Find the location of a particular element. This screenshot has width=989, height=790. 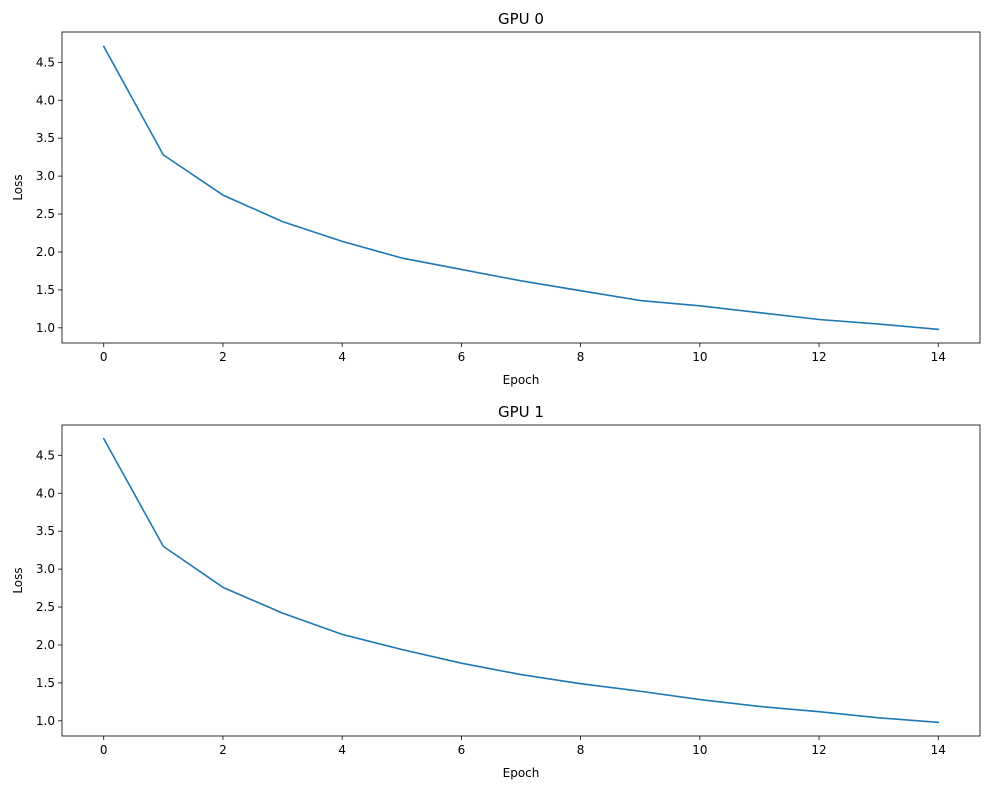

chart-title: GPU 0 is located at coordinates (521, 19).